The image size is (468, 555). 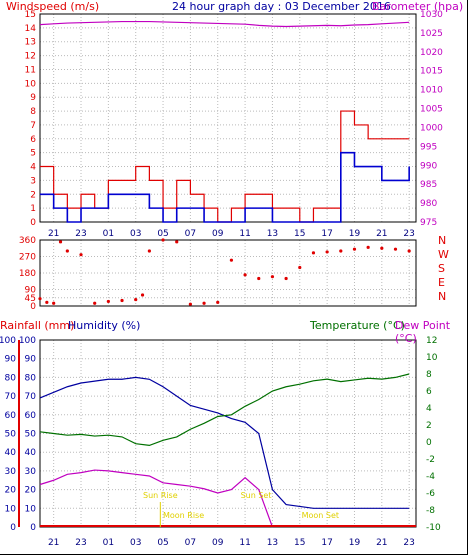 I want to click on temperature-tick-label: 8, so click(x=429, y=375).